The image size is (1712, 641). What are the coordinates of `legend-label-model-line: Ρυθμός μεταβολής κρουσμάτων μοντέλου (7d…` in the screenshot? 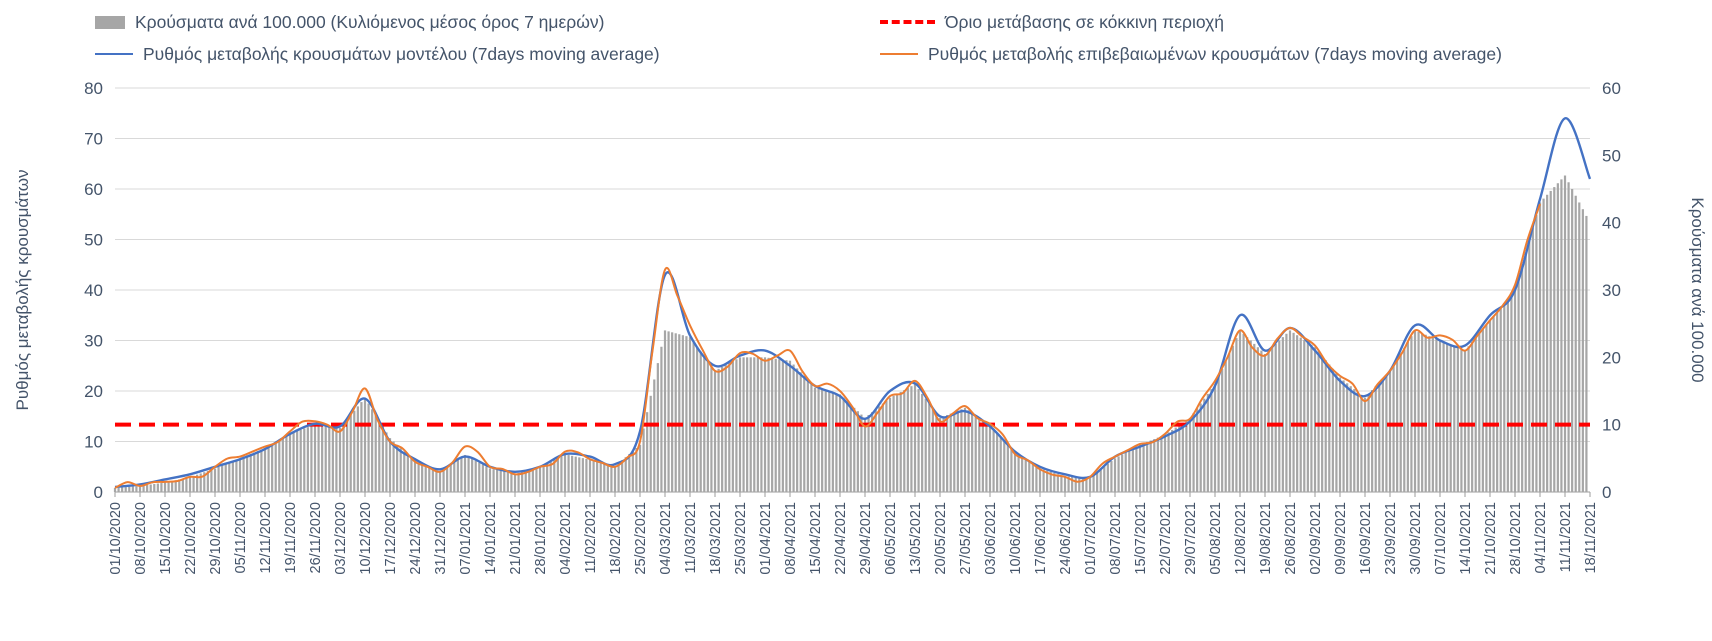 It's located at (401, 53).